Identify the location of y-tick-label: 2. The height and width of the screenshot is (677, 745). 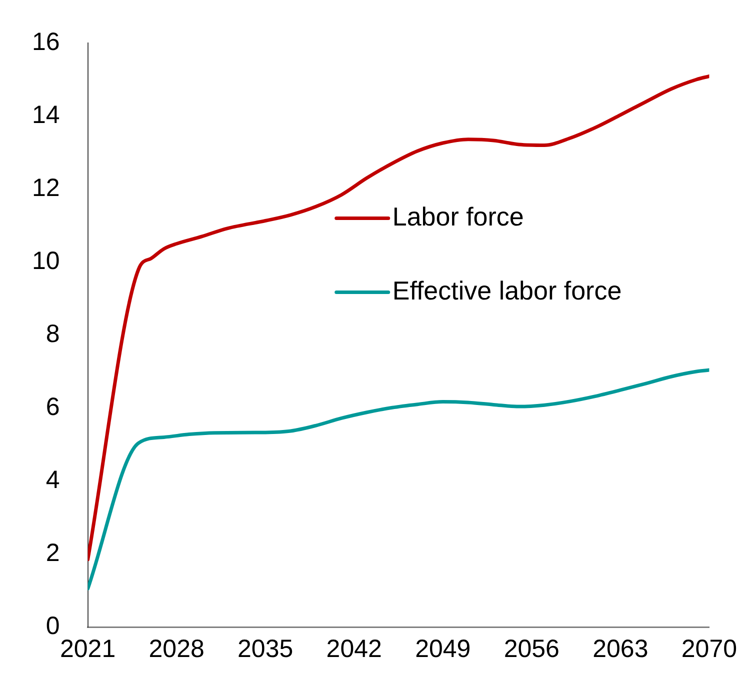
(53, 552).